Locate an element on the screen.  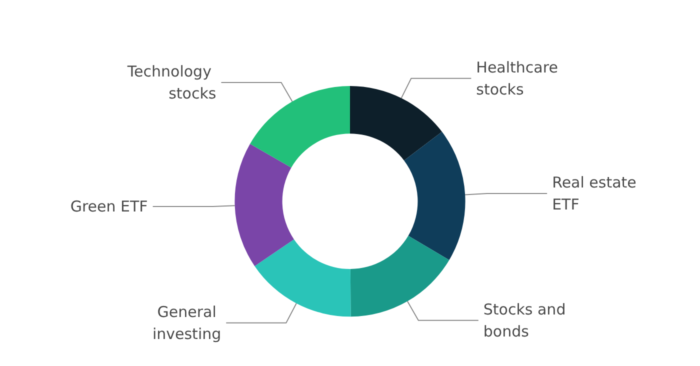
slice-label: Healthcare stocks is located at coordinates (519, 78).